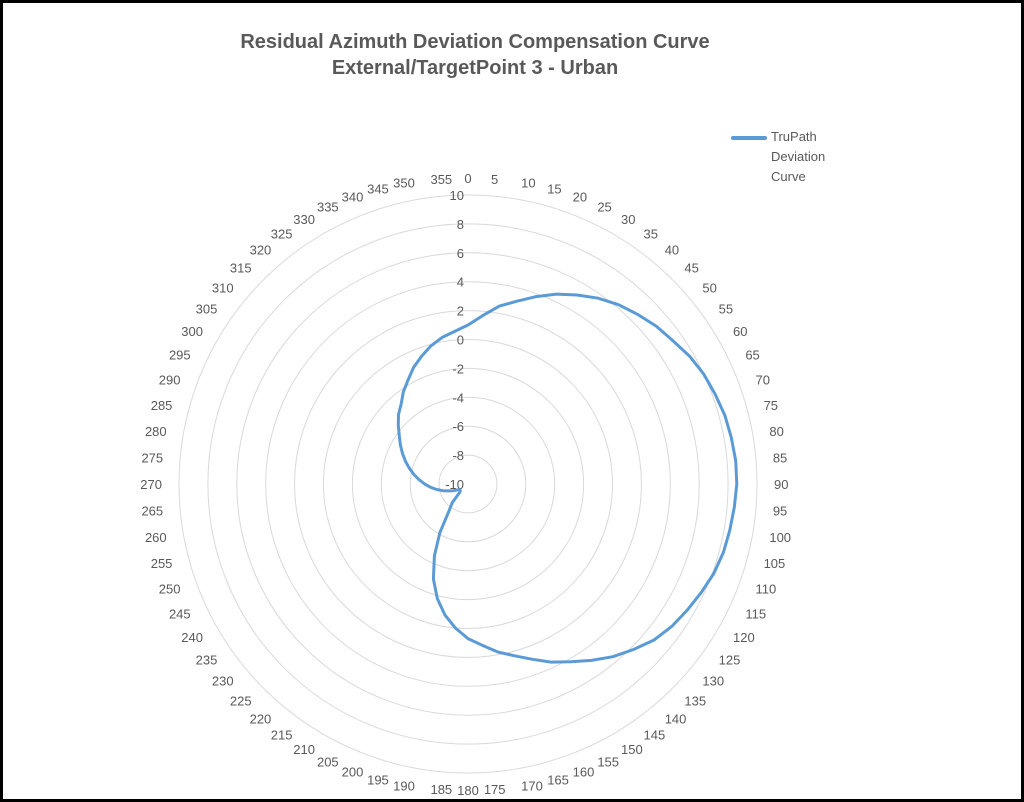 This screenshot has width=1024, height=802. I want to click on legend-label: TruPath Deviation Curve, so click(798, 156).